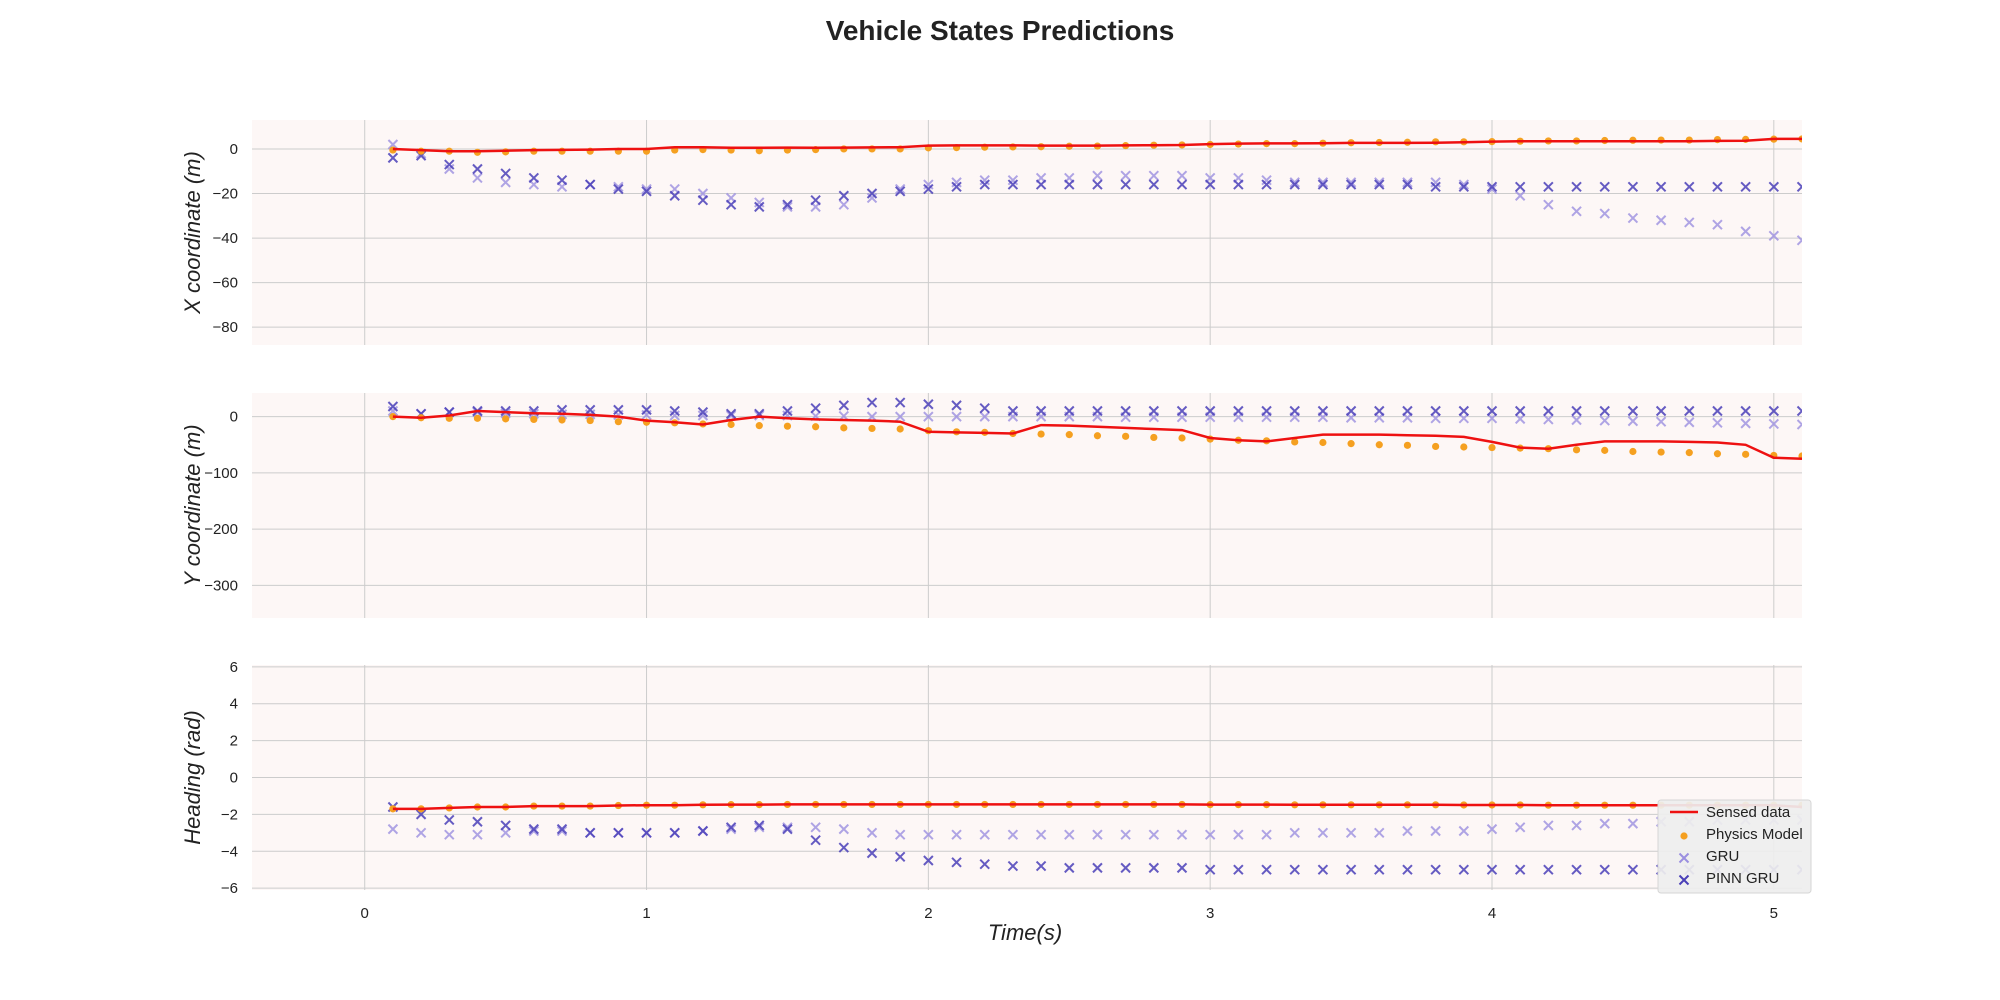  Describe the element at coordinates (1492, 913) in the screenshot. I see `x-tick-label: 4` at that location.